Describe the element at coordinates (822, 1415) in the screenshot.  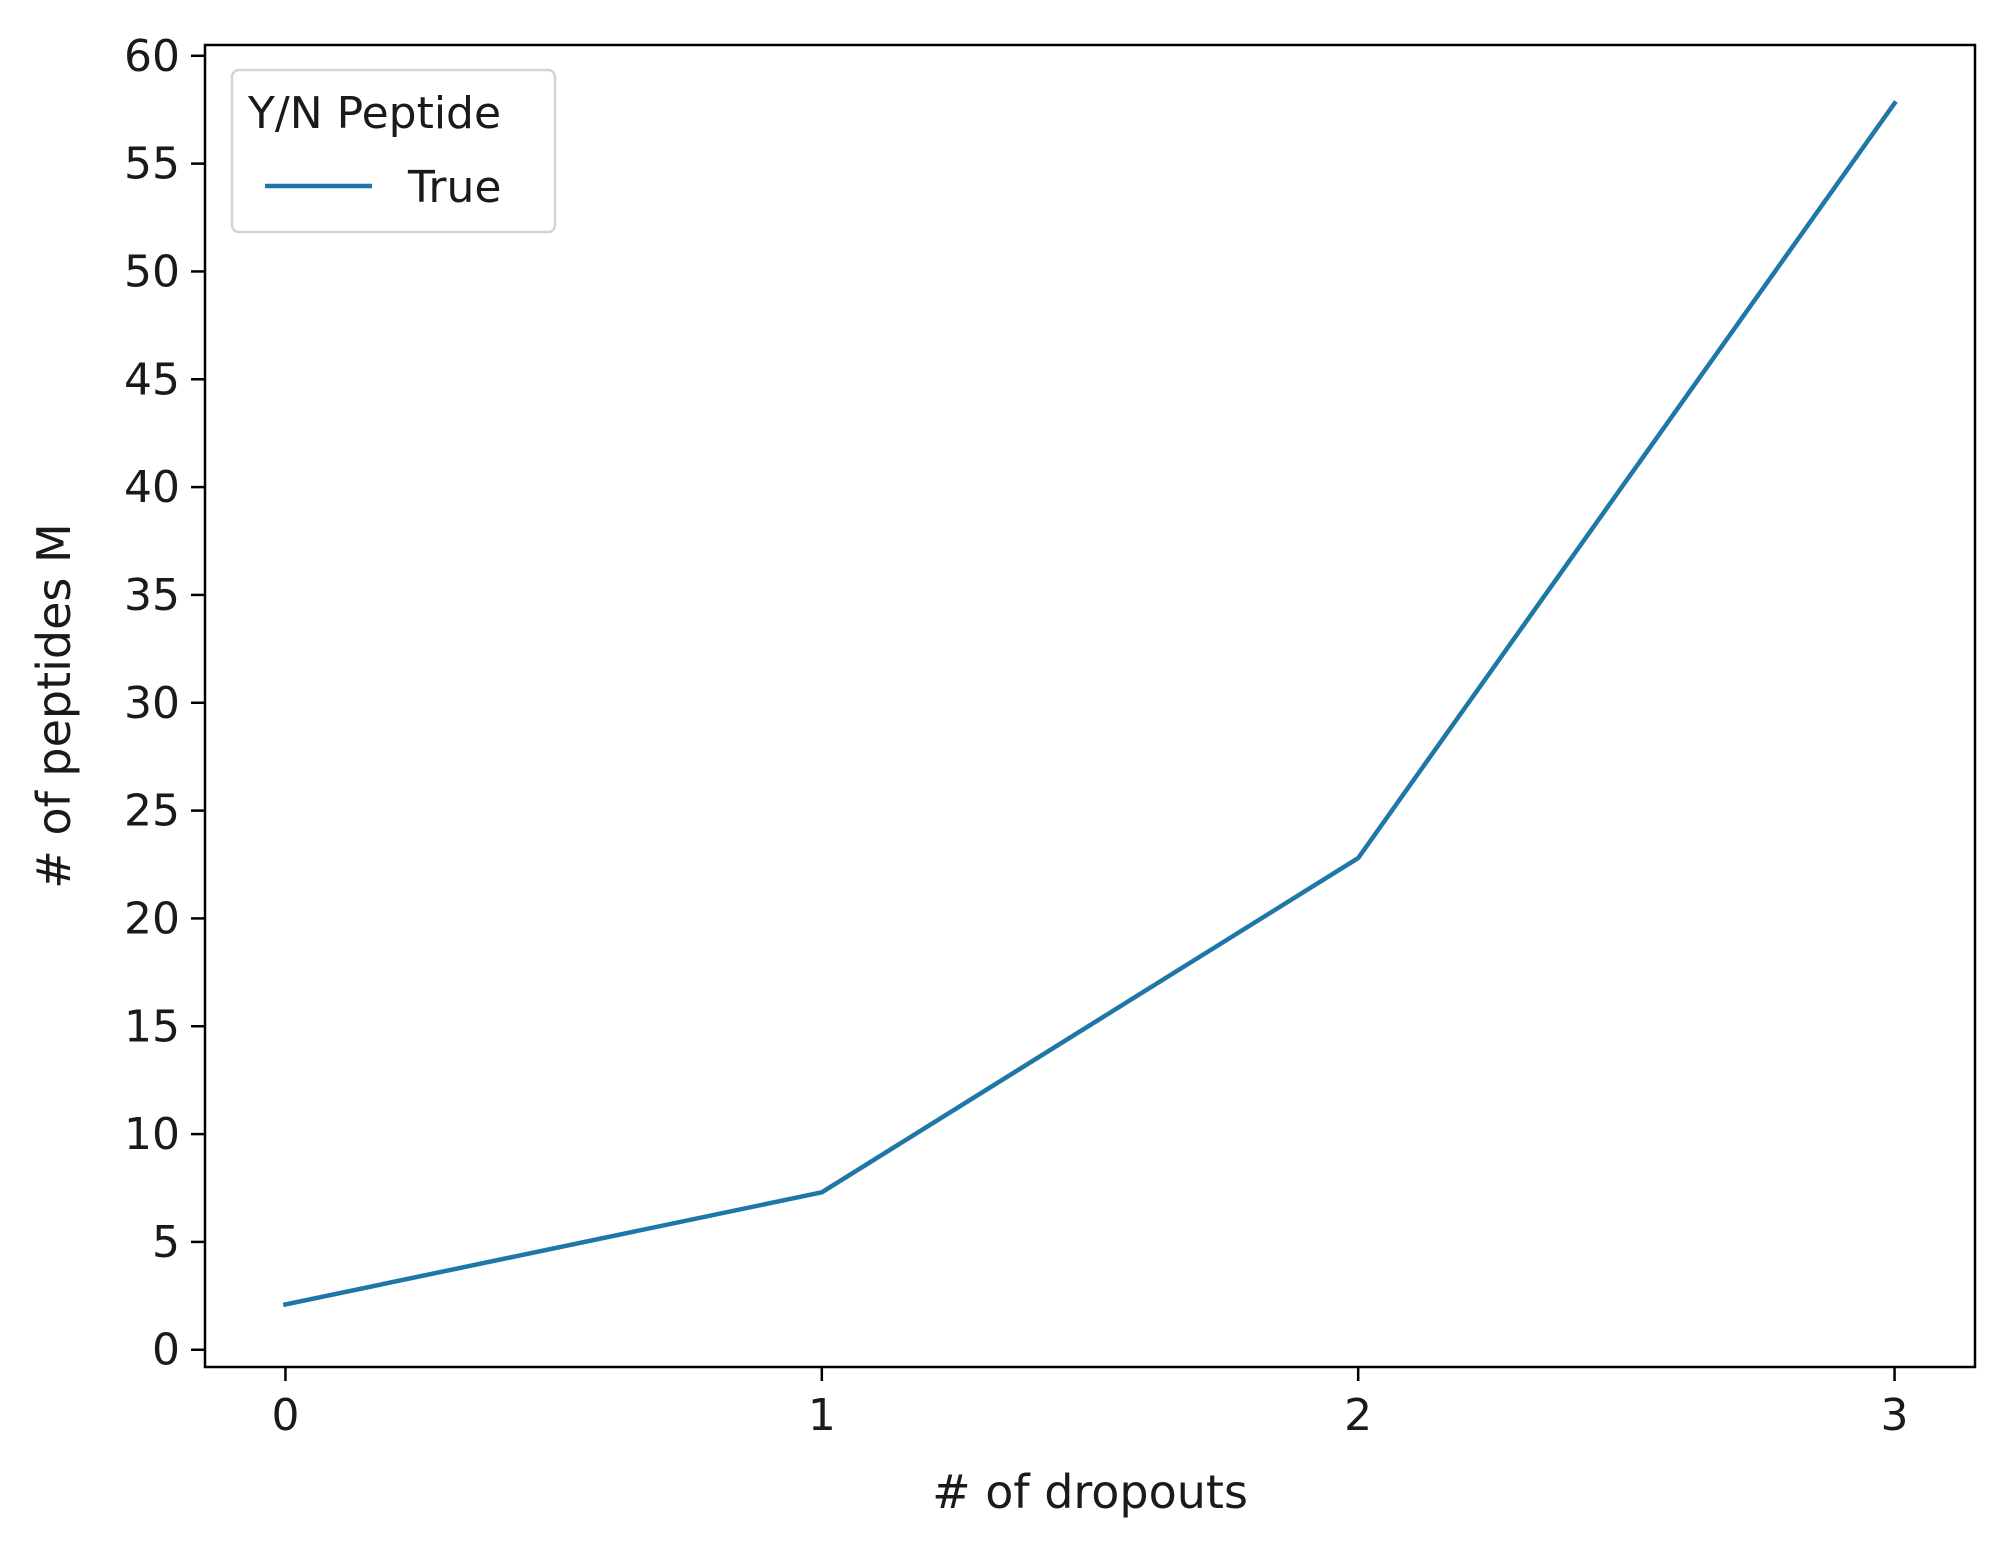
I see `x-tick-label: 1` at that location.